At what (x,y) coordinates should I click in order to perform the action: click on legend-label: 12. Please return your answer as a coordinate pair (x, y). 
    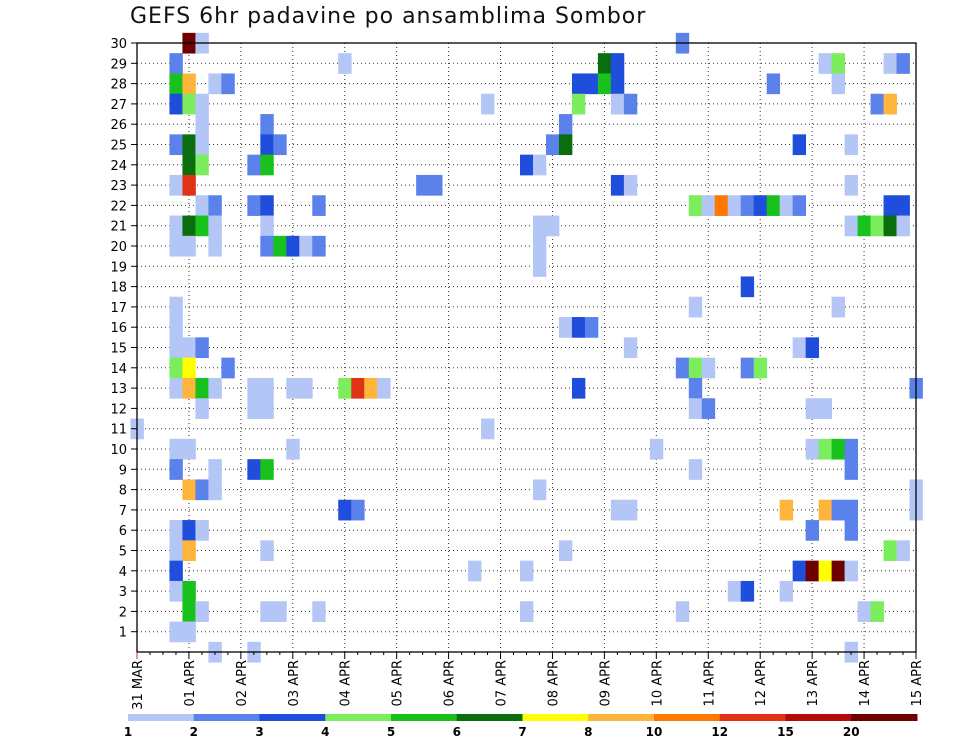
    Looking at the image, I should click on (719, 732).